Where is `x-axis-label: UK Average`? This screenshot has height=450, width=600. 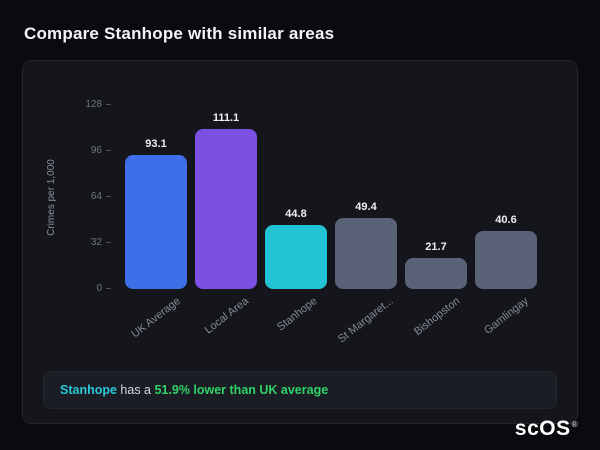 x-axis-label: UK Average is located at coordinates (156, 318).